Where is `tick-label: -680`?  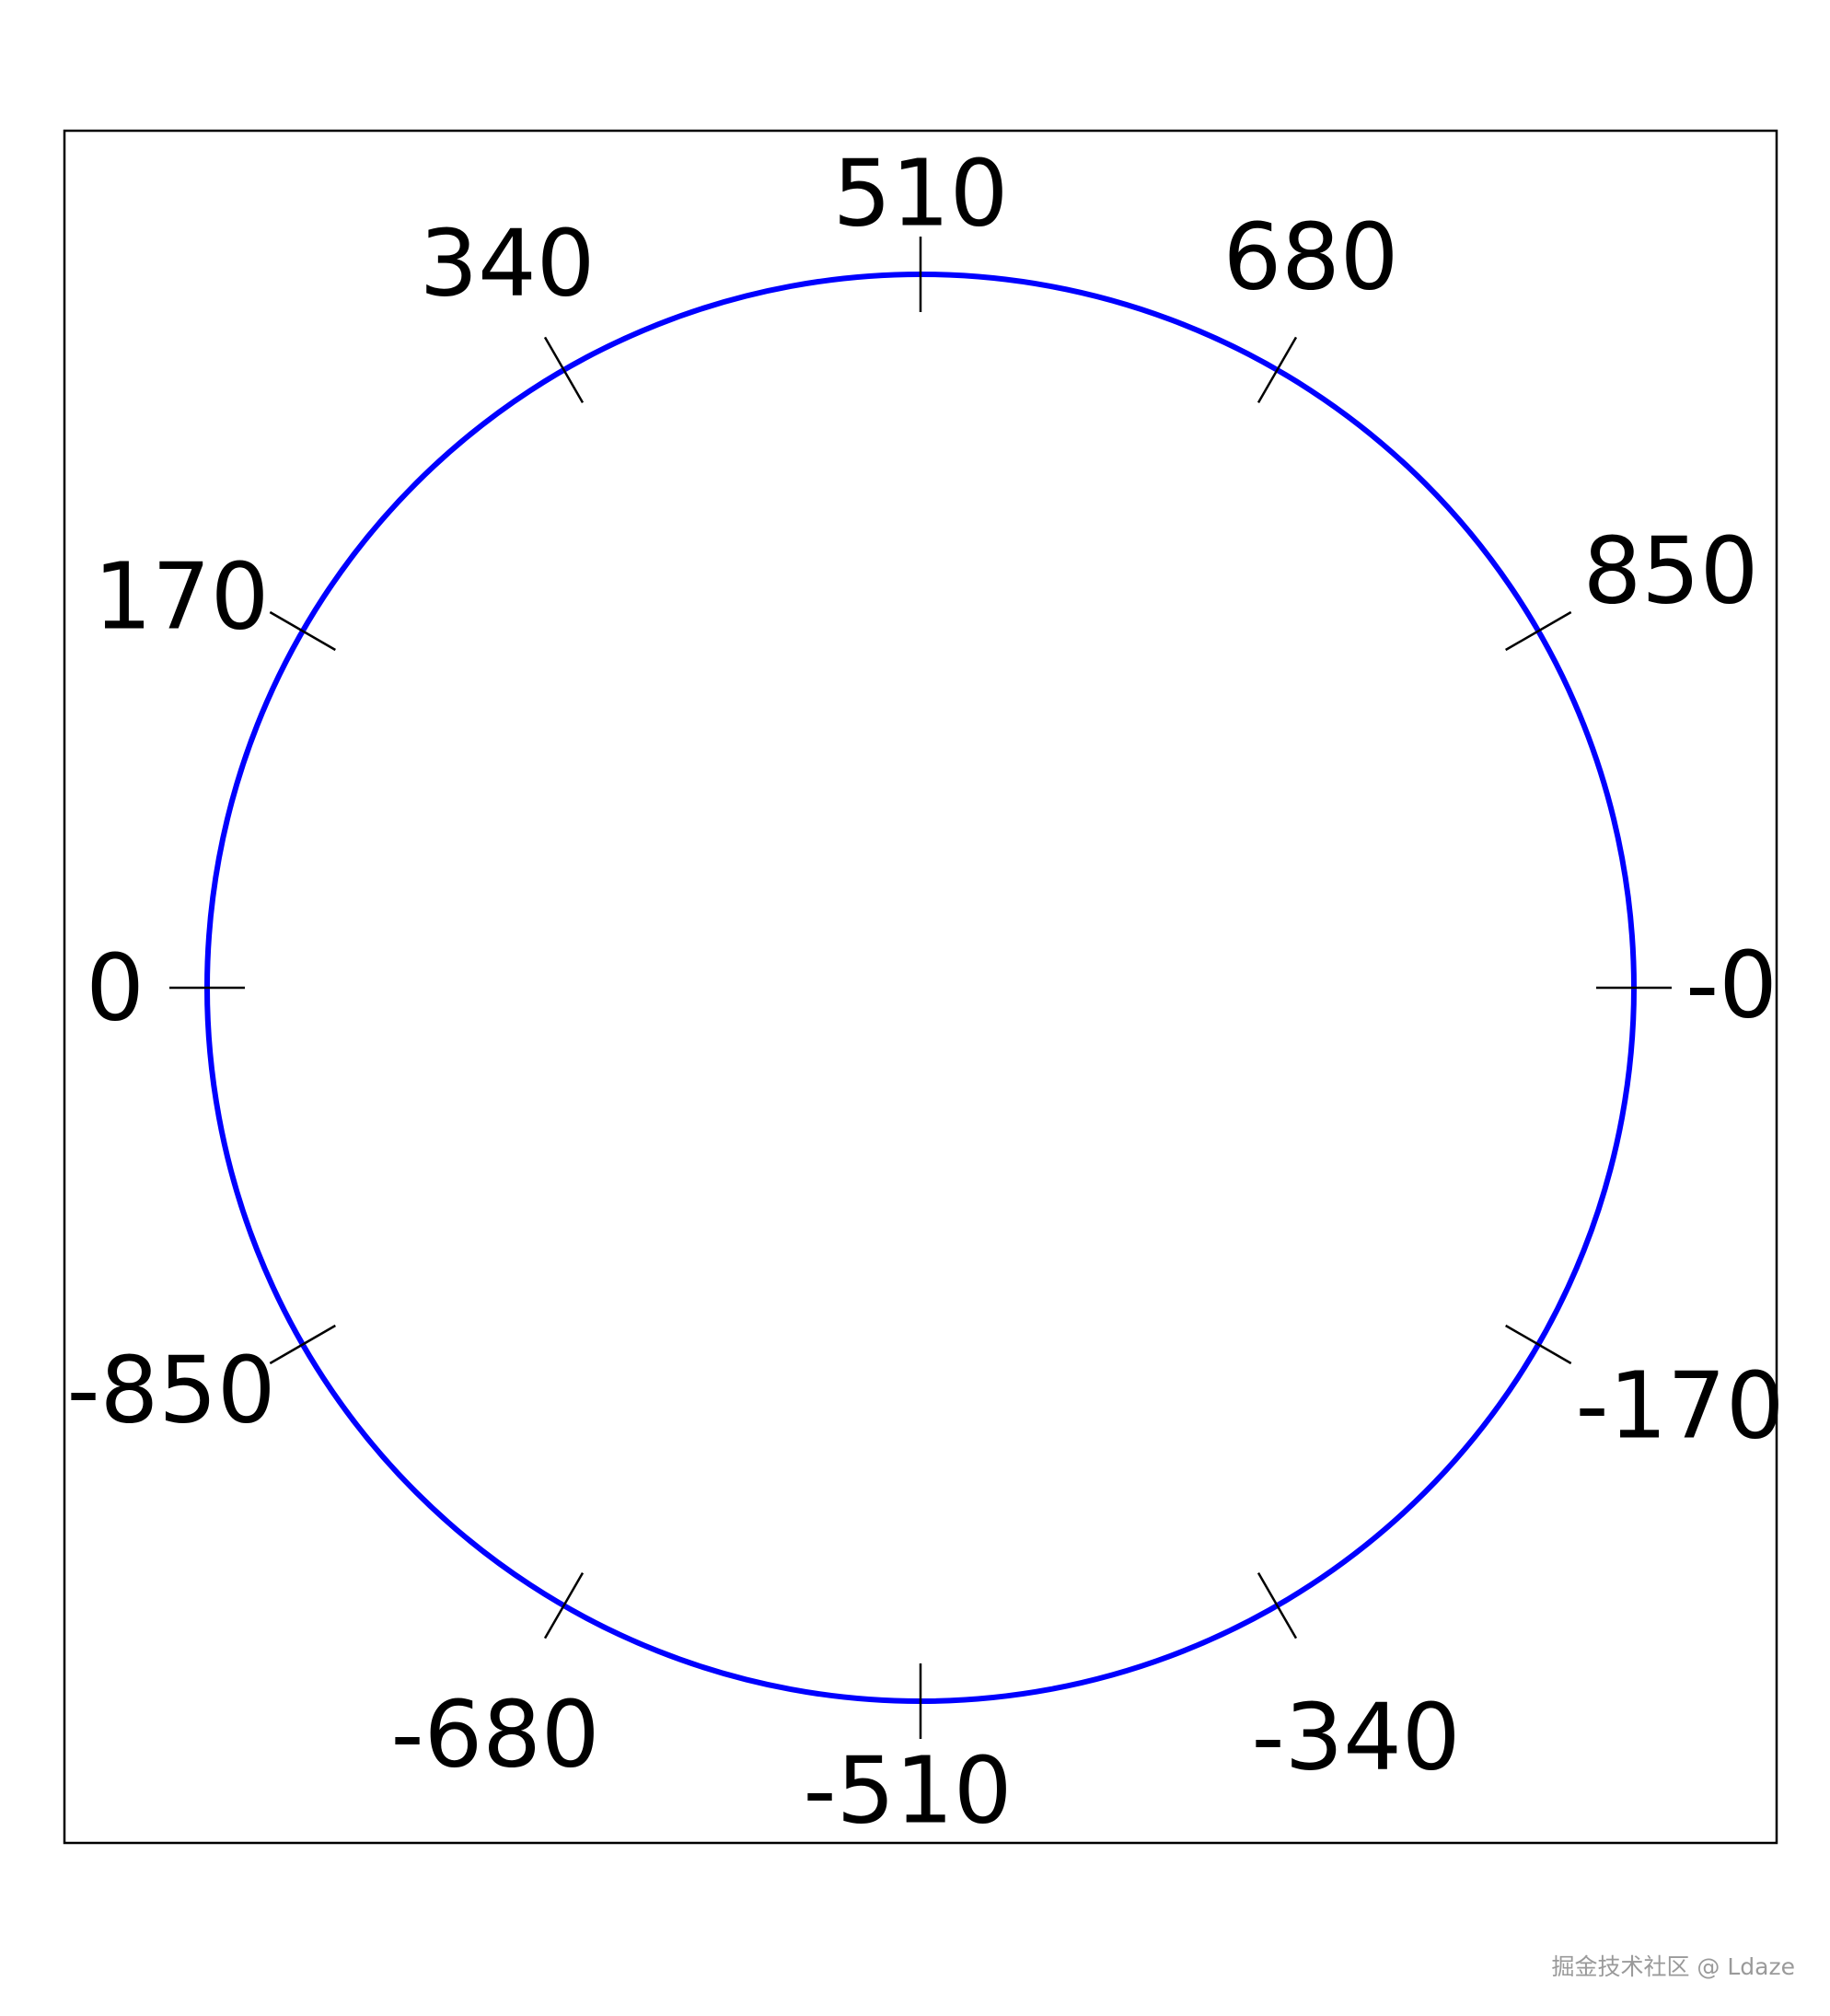 tick-label: -680 is located at coordinates (495, 1735).